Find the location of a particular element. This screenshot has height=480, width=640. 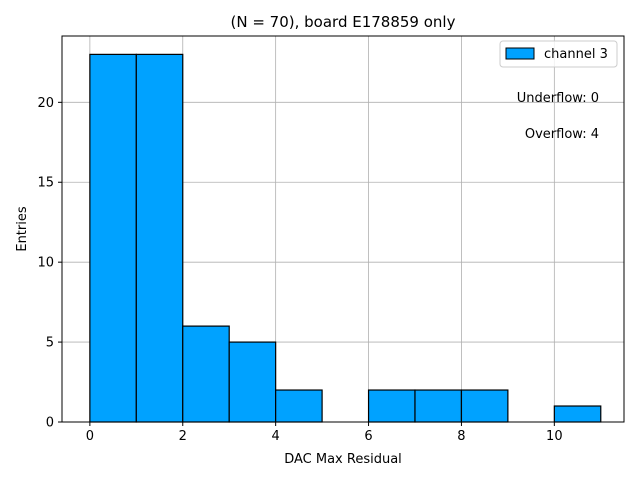

legend: channel 3 is located at coordinates (558, 54).